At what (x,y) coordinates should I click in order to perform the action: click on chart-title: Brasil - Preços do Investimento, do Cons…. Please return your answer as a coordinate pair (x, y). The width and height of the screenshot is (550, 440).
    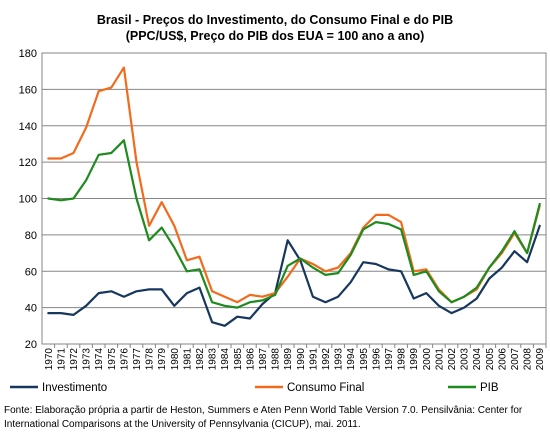
    Looking at the image, I should click on (275, 20).